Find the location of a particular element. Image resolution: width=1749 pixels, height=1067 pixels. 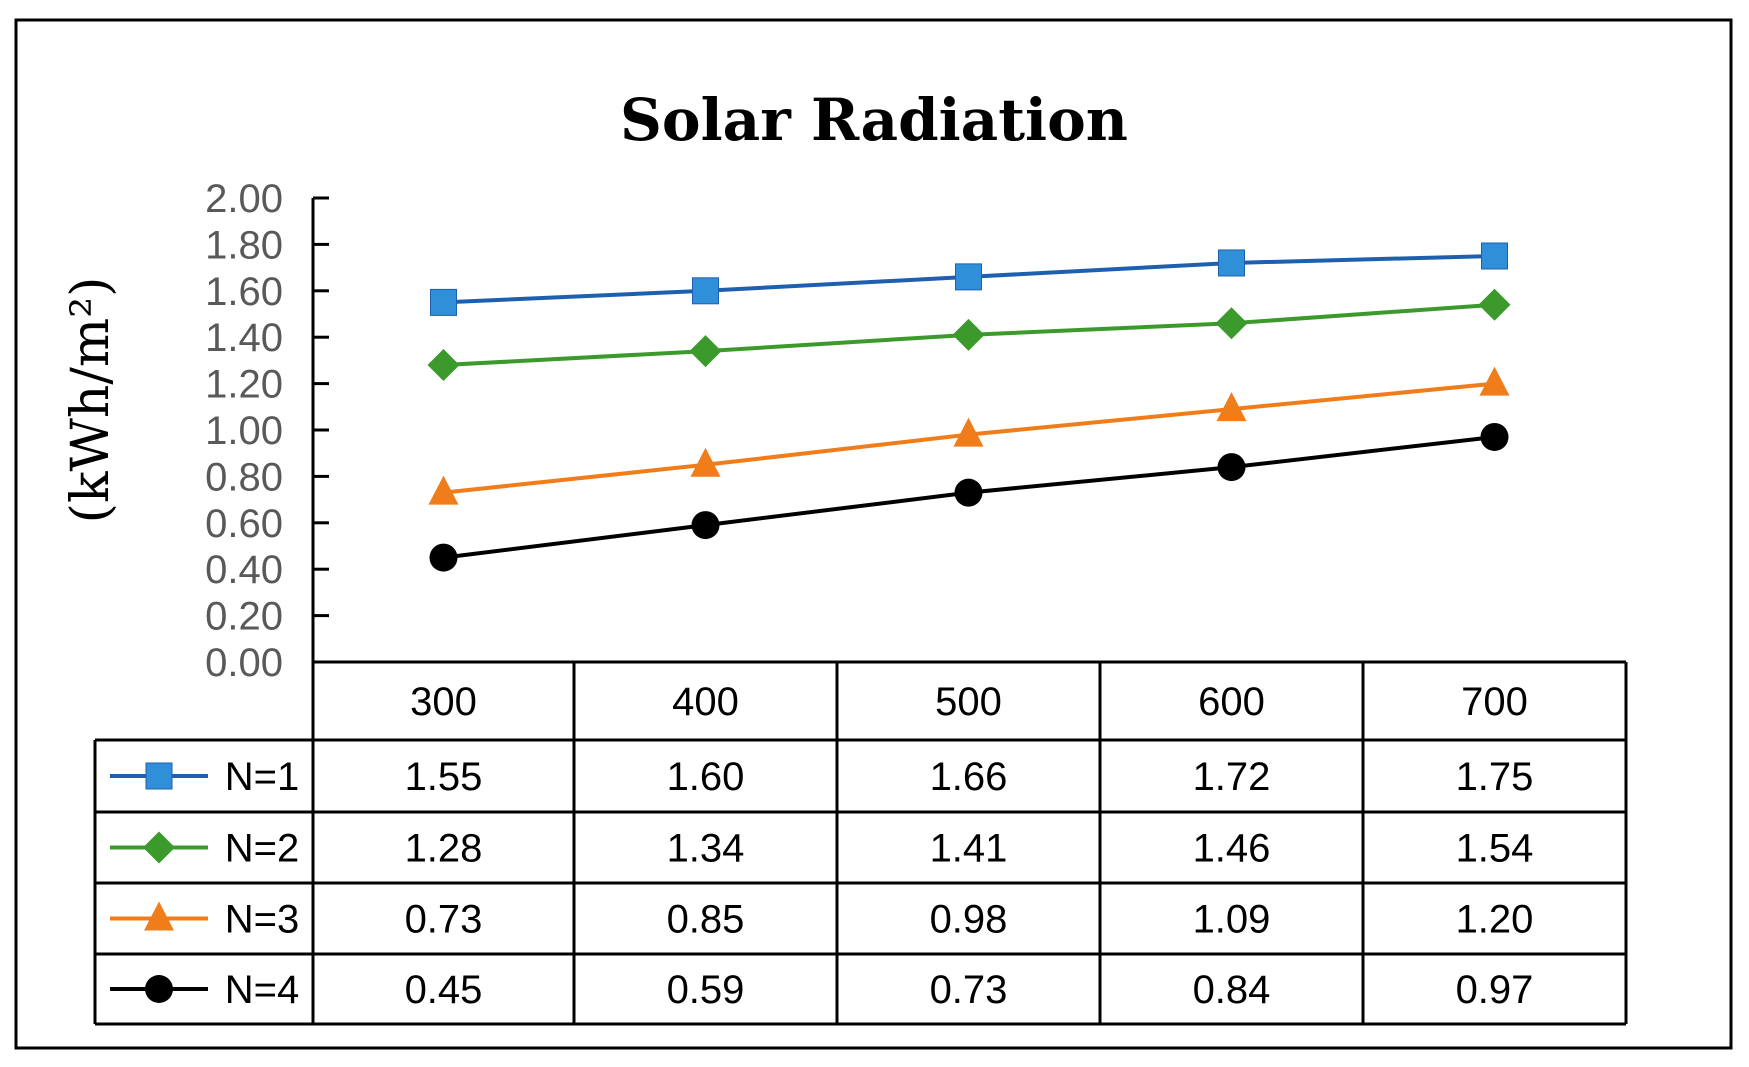

legend-label-n4: N=4 is located at coordinates (262, 990).